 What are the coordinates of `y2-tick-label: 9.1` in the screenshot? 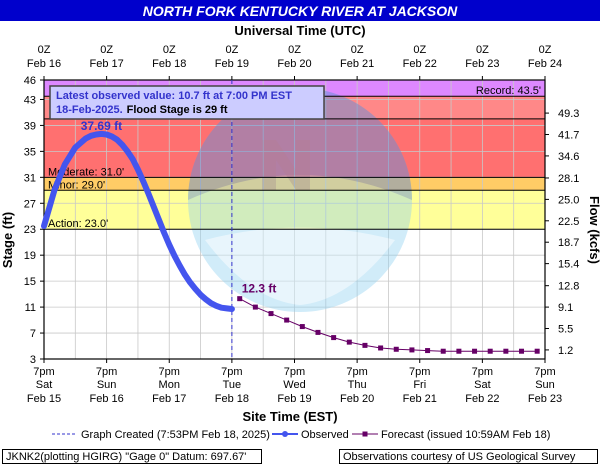 It's located at (565, 308).